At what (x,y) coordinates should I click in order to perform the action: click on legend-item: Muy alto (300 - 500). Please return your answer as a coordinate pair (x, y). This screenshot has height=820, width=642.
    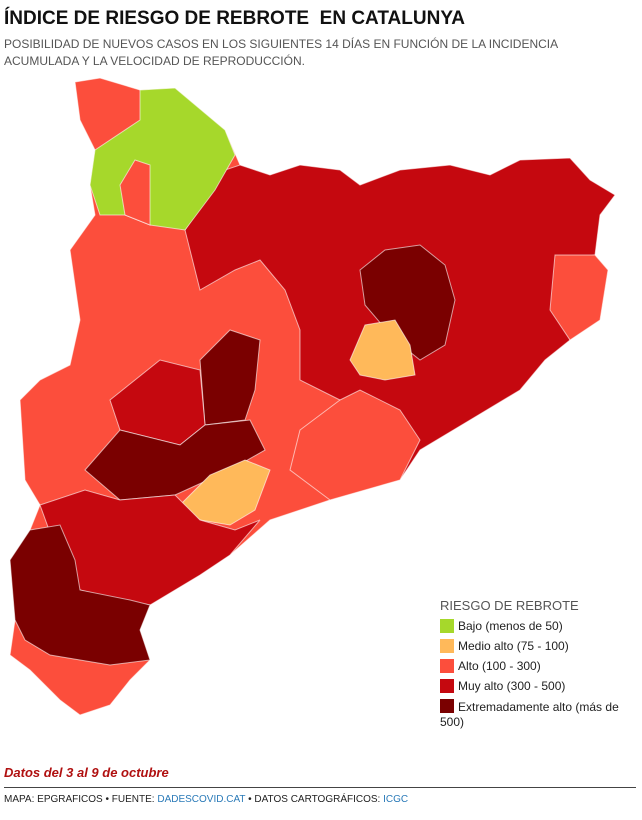
    Looking at the image, I should click on (535, 686).